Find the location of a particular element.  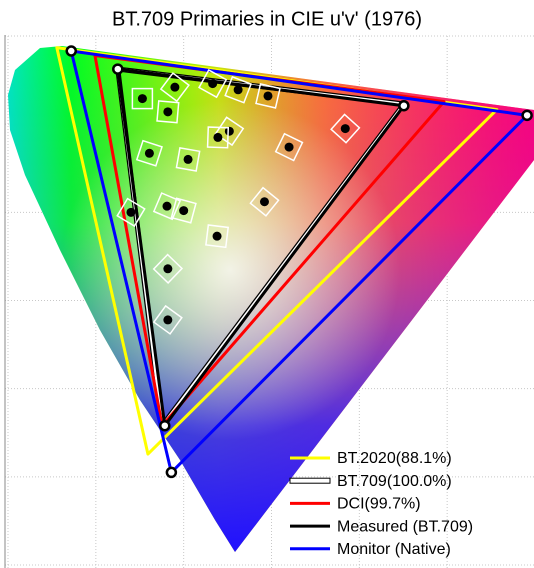

legend-label: BT.709(100.0%) is located at coordinates (394, 481).